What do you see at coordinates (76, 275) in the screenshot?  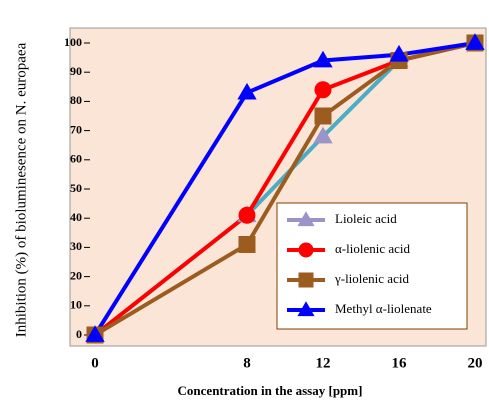 I see `y-tick-label: 20` at bounding box center [76, 275].